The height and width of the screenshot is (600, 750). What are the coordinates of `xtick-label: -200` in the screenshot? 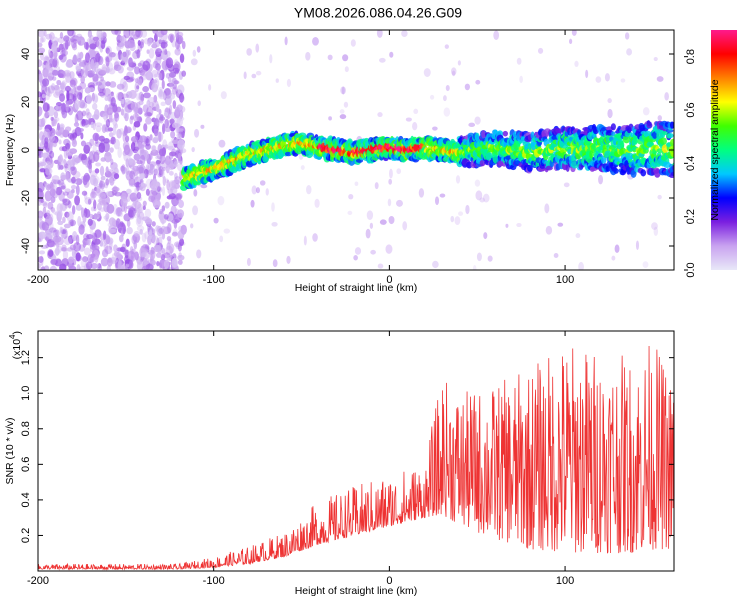 It's located at (38, 280).